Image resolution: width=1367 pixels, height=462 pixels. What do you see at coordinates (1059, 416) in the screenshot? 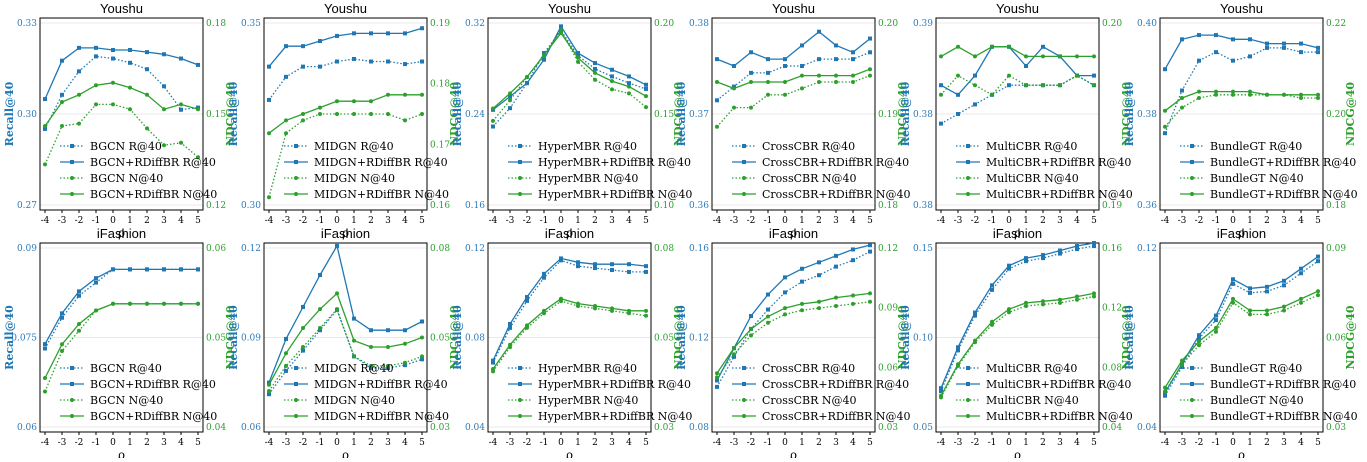
I see `legend-label: MultiCBR+RDiffBR N@40` at bounding box center [1059, 416].